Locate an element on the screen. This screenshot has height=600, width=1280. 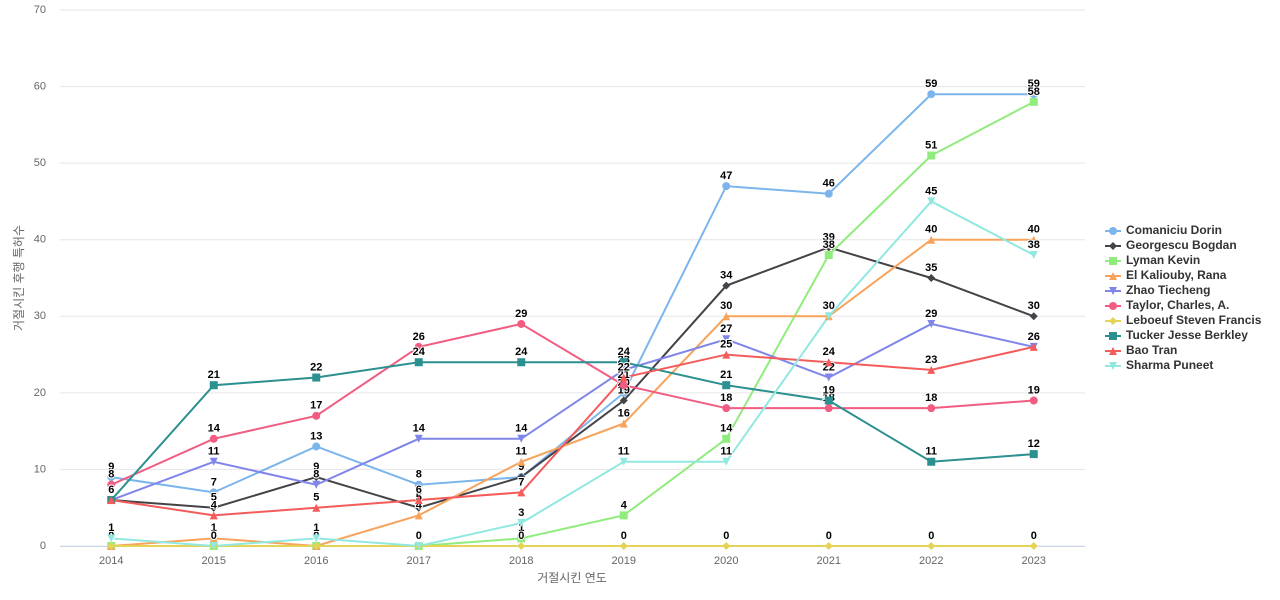
data-label: 47 is located at coordinates (726, 176).